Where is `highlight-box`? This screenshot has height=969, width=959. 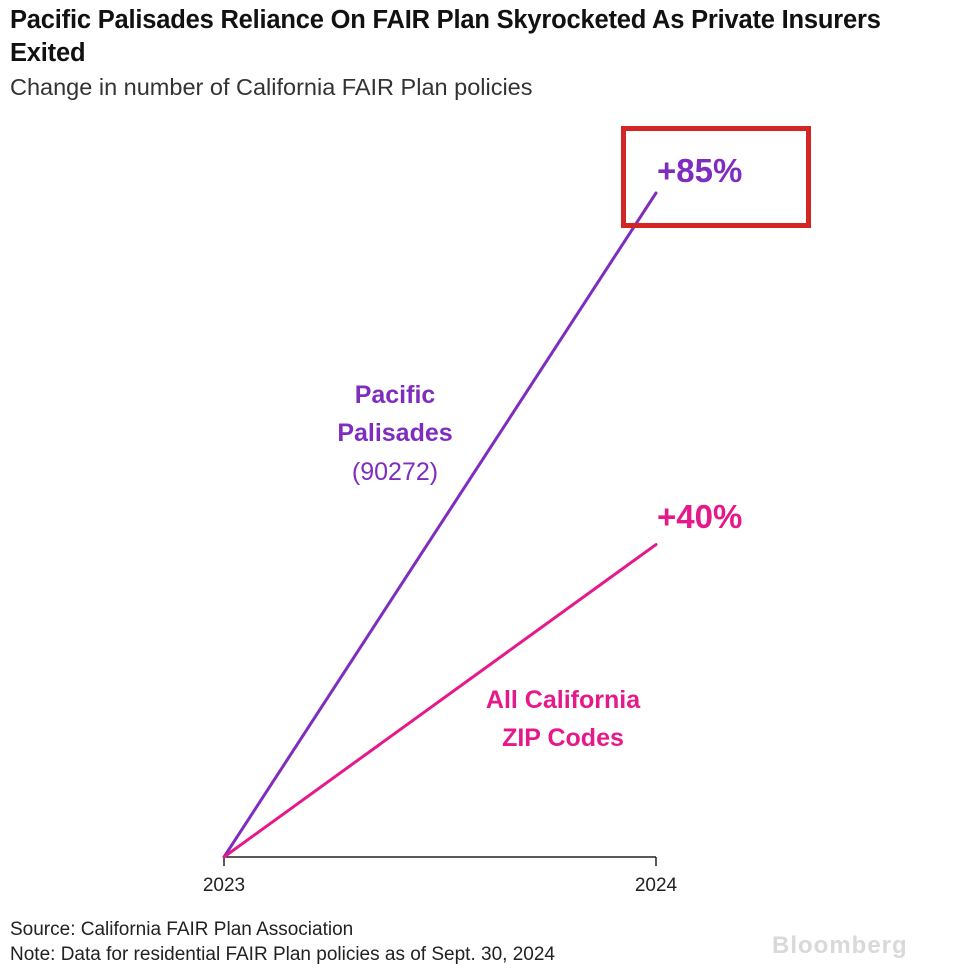
highlight-box is located at coordinates (716, 177).